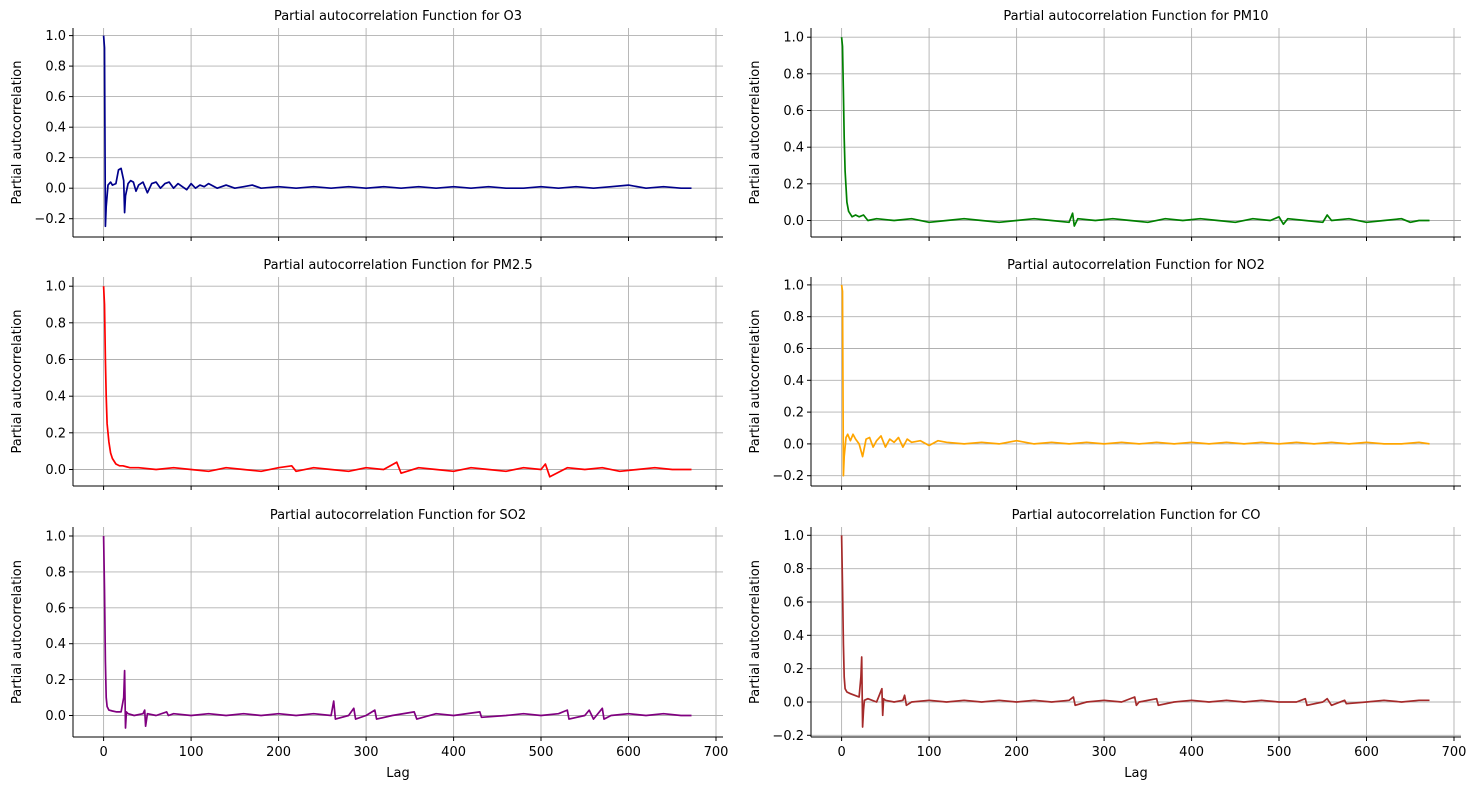  What do you see at coordinates (1136, 265) in the screenshot?
I see `subplot-title: Partial autocorrelation Function for NO2` at bounding box center [1136, 265].